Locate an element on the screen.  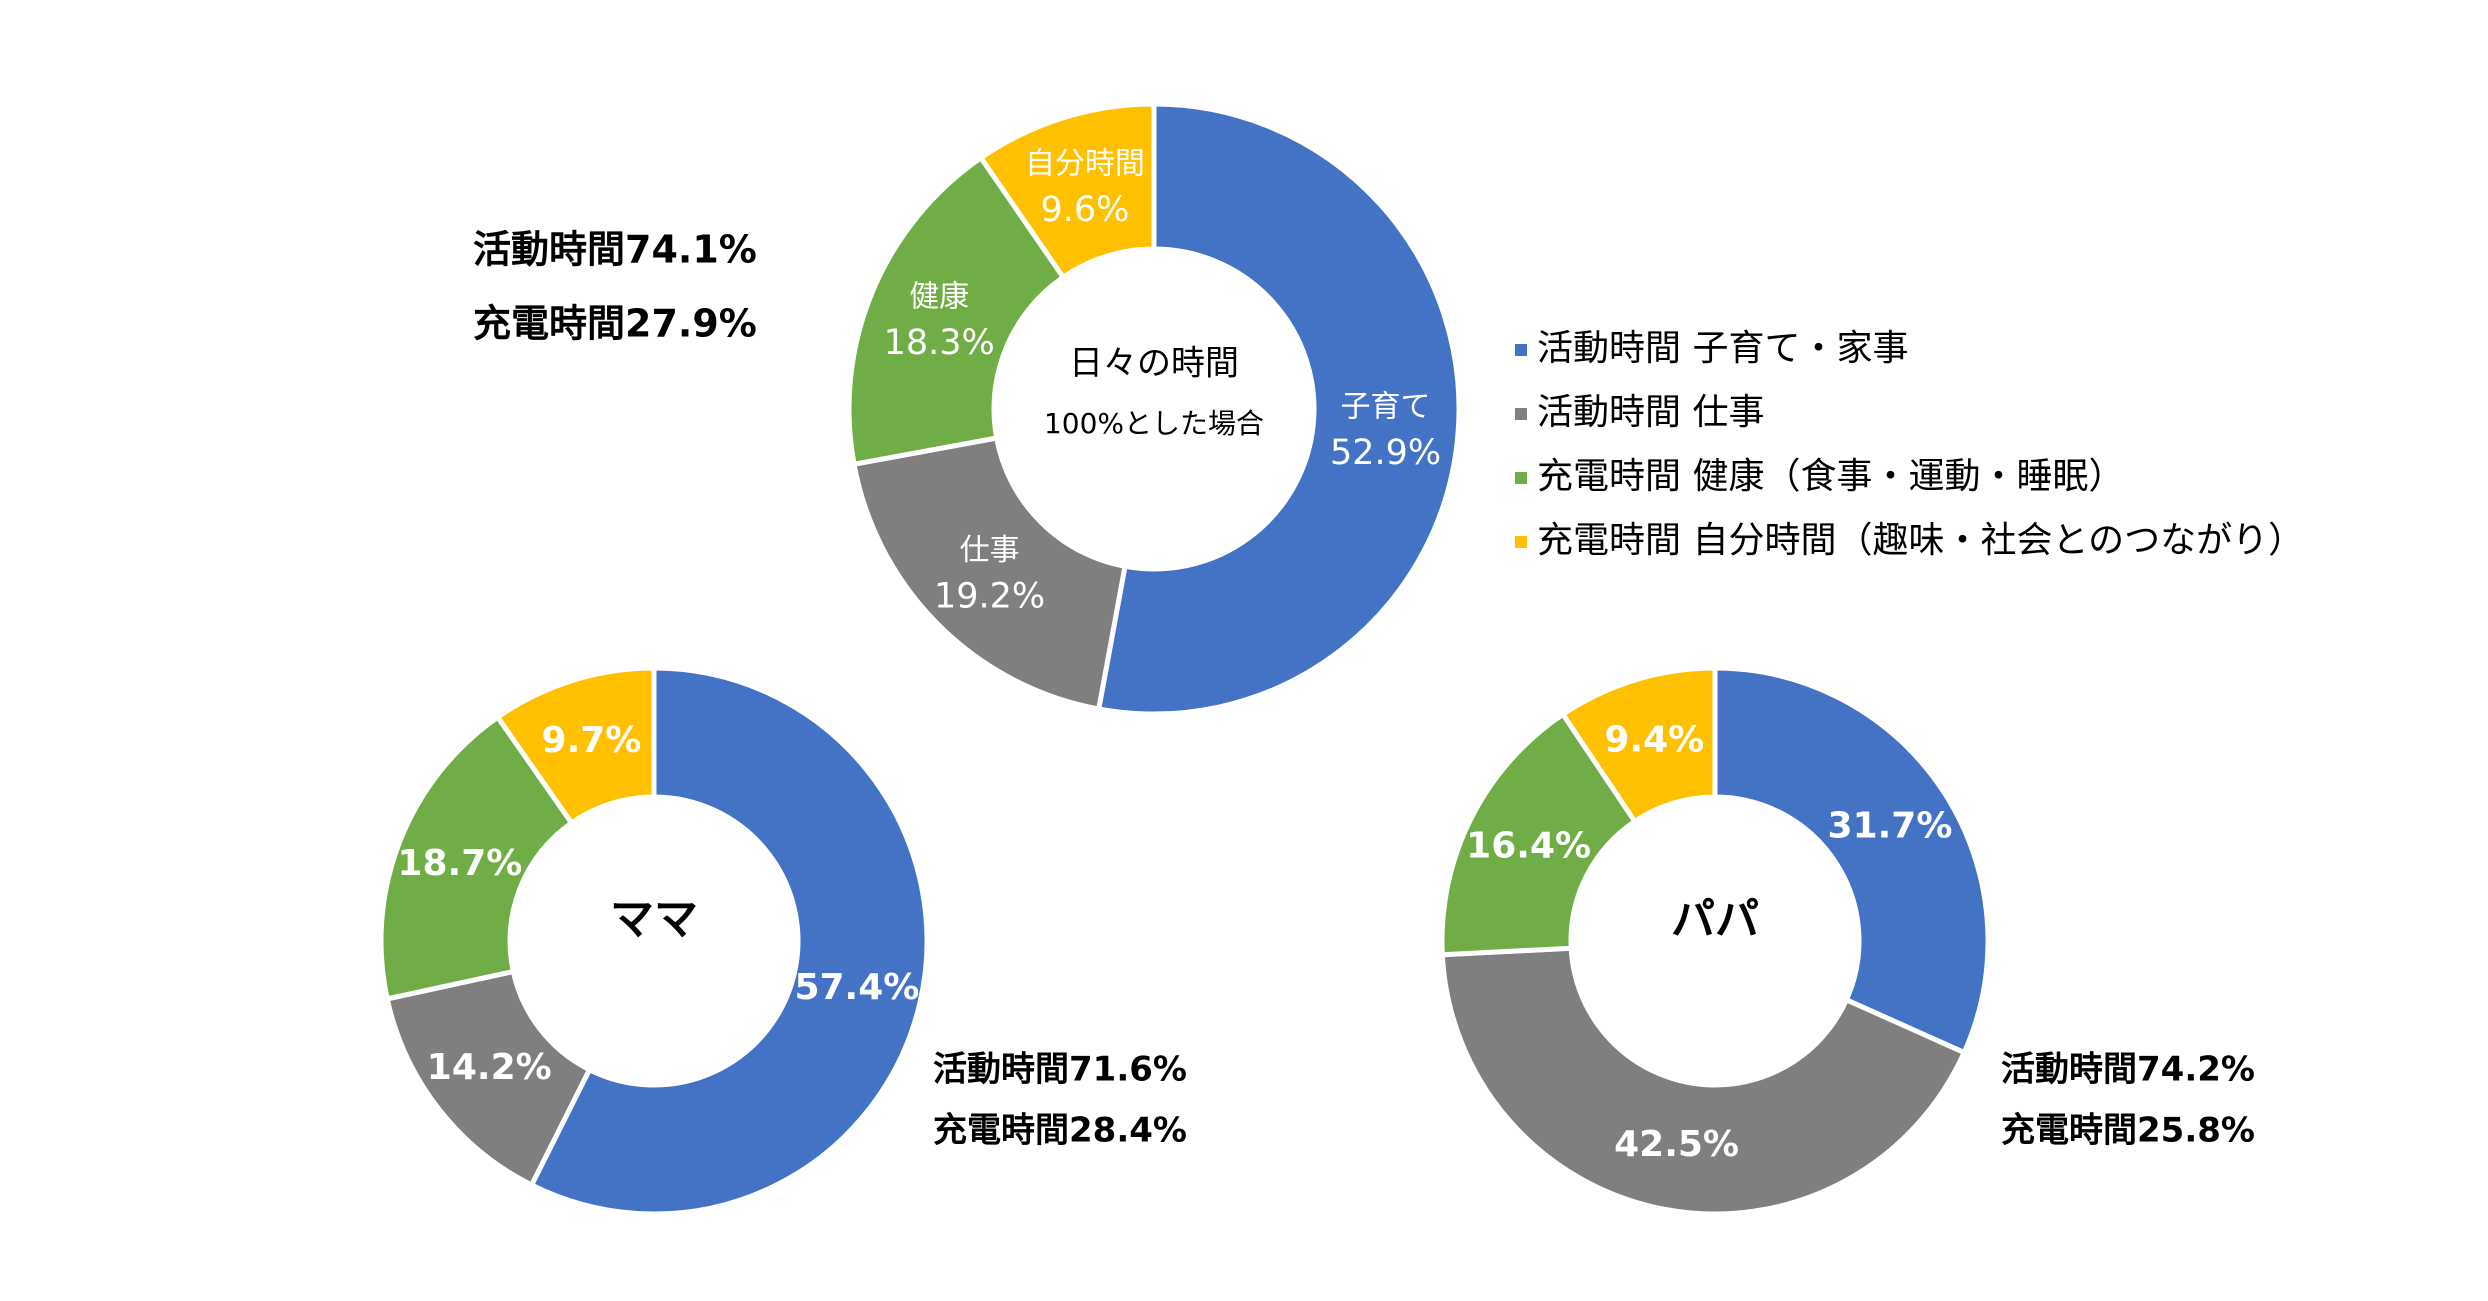
legend-label: 活動時間 子育て・家事 is located at coordinates (1722, 348).